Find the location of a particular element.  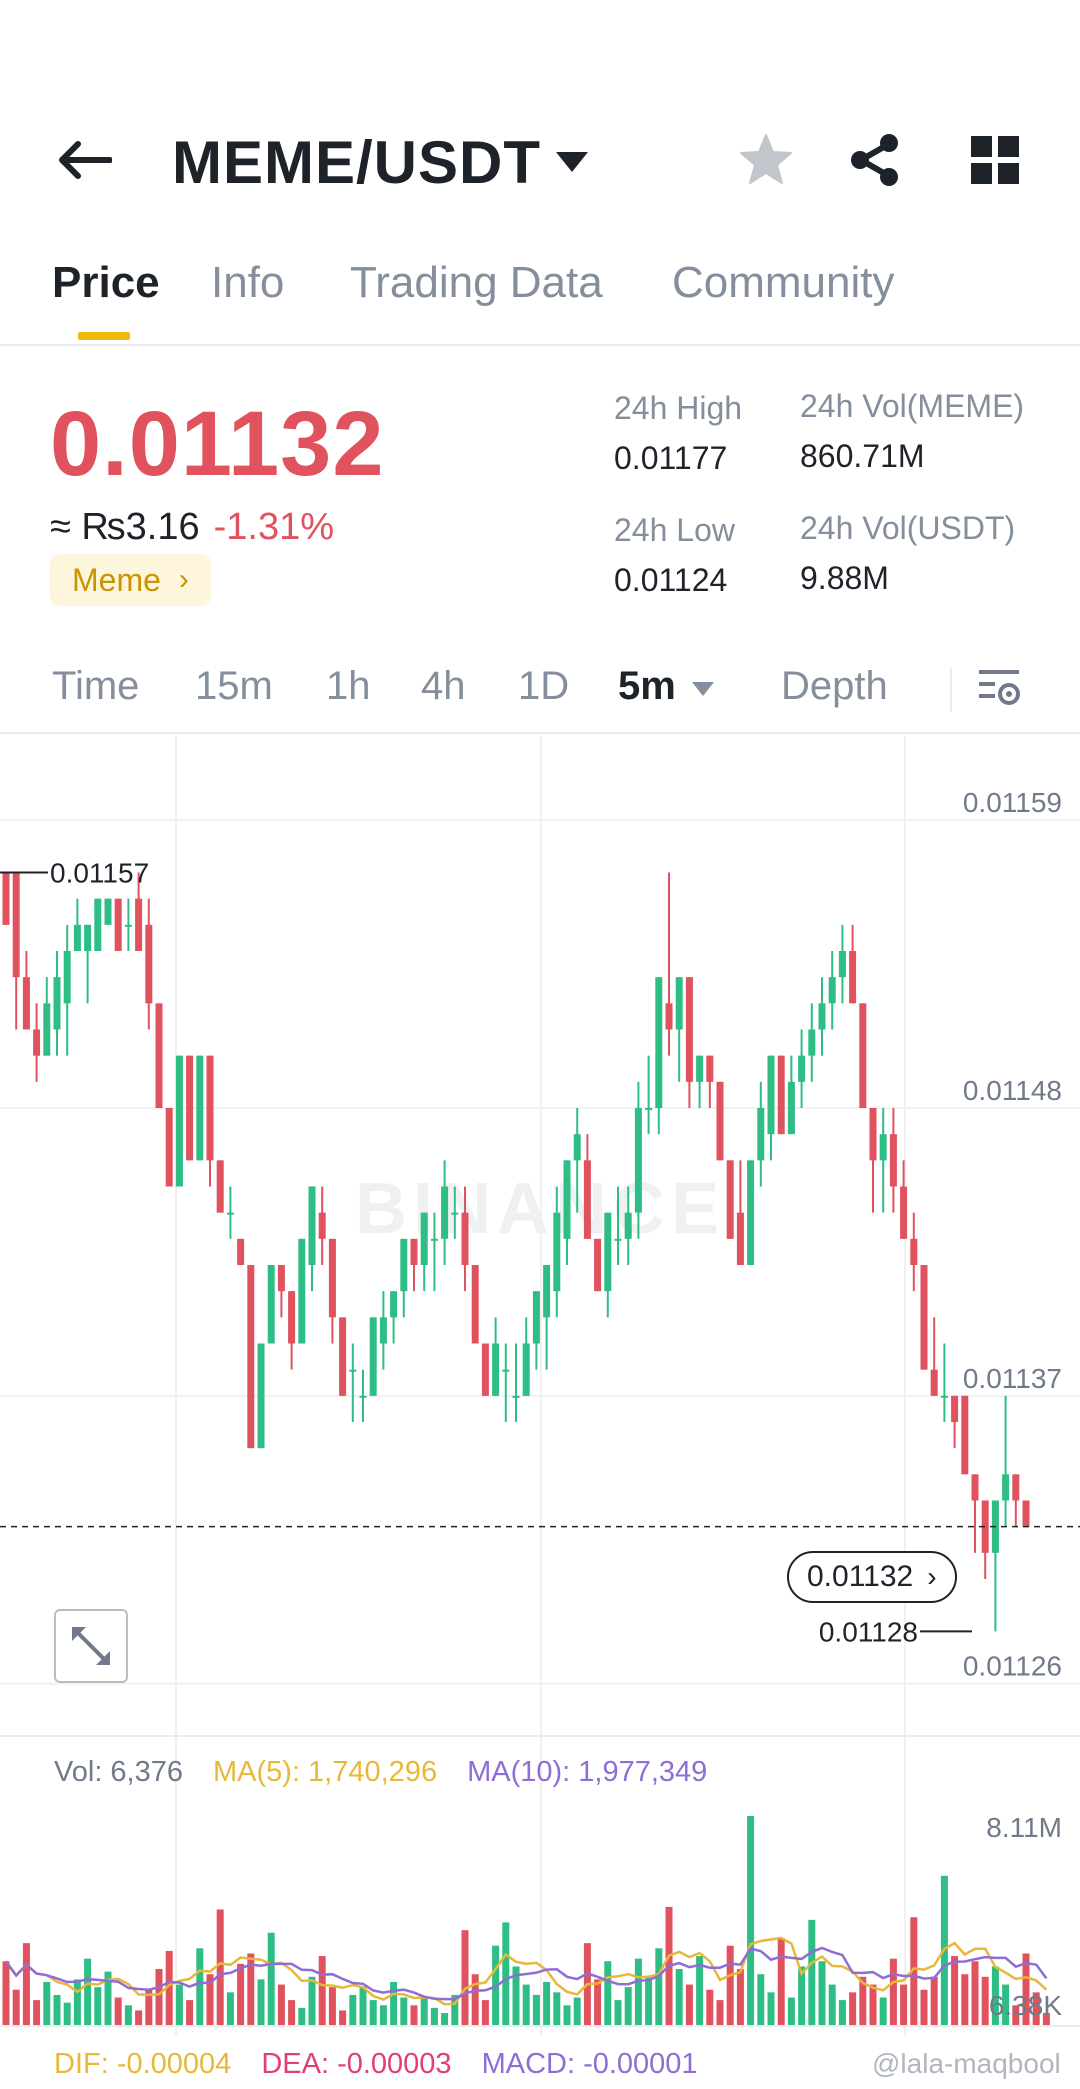

caret-down-icon is located at coordinates (572, 161).